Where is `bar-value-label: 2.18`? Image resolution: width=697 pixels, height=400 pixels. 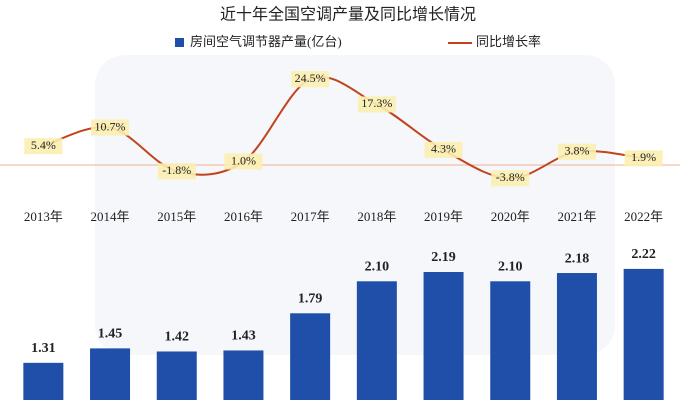
bar-value-label: 2.18 is located at coordinates (577, 258).